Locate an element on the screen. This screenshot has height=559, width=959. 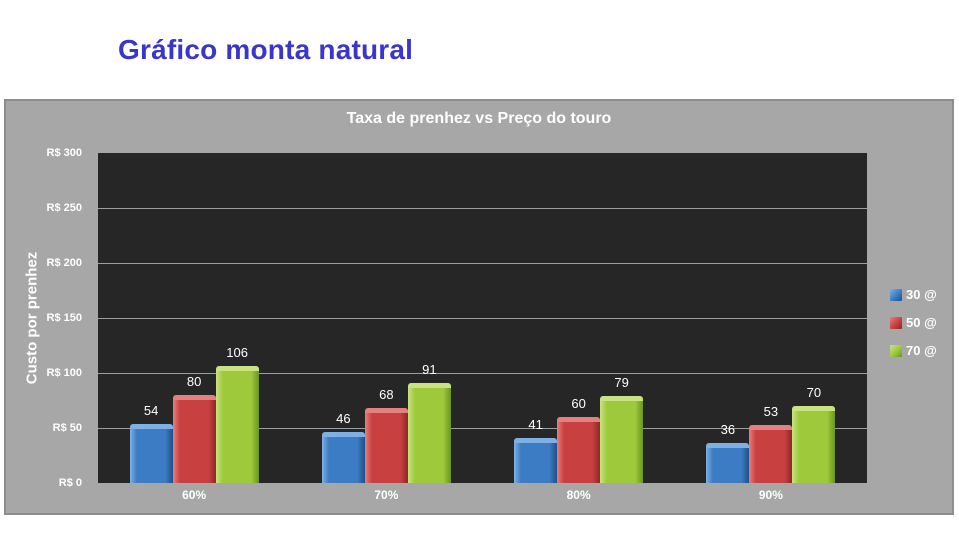
bar-group-70%: 46 68 91 is located at coordinates (386, 318).